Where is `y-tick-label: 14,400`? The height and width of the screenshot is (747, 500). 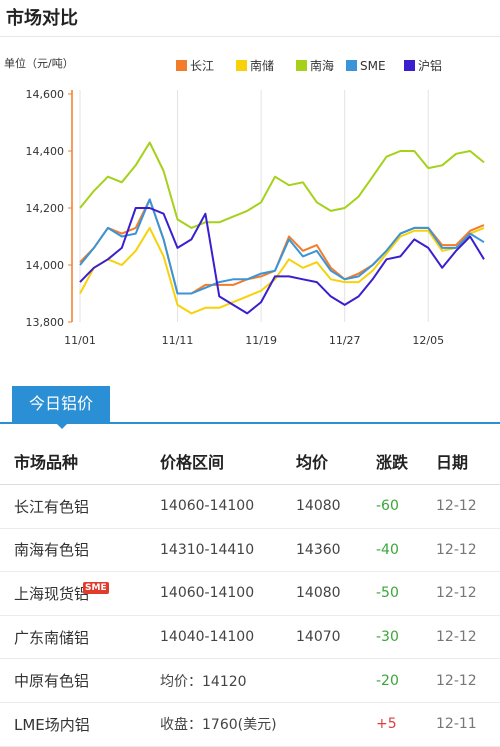
y-tick-label: 14,400 is located at coordinates (45, 151).